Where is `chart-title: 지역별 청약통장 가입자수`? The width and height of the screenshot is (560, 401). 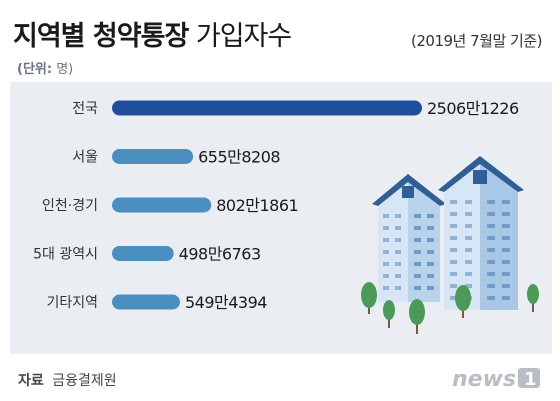
chart-title: 지역별 청약통장 가입자수 is located at coordinates (152, 33).